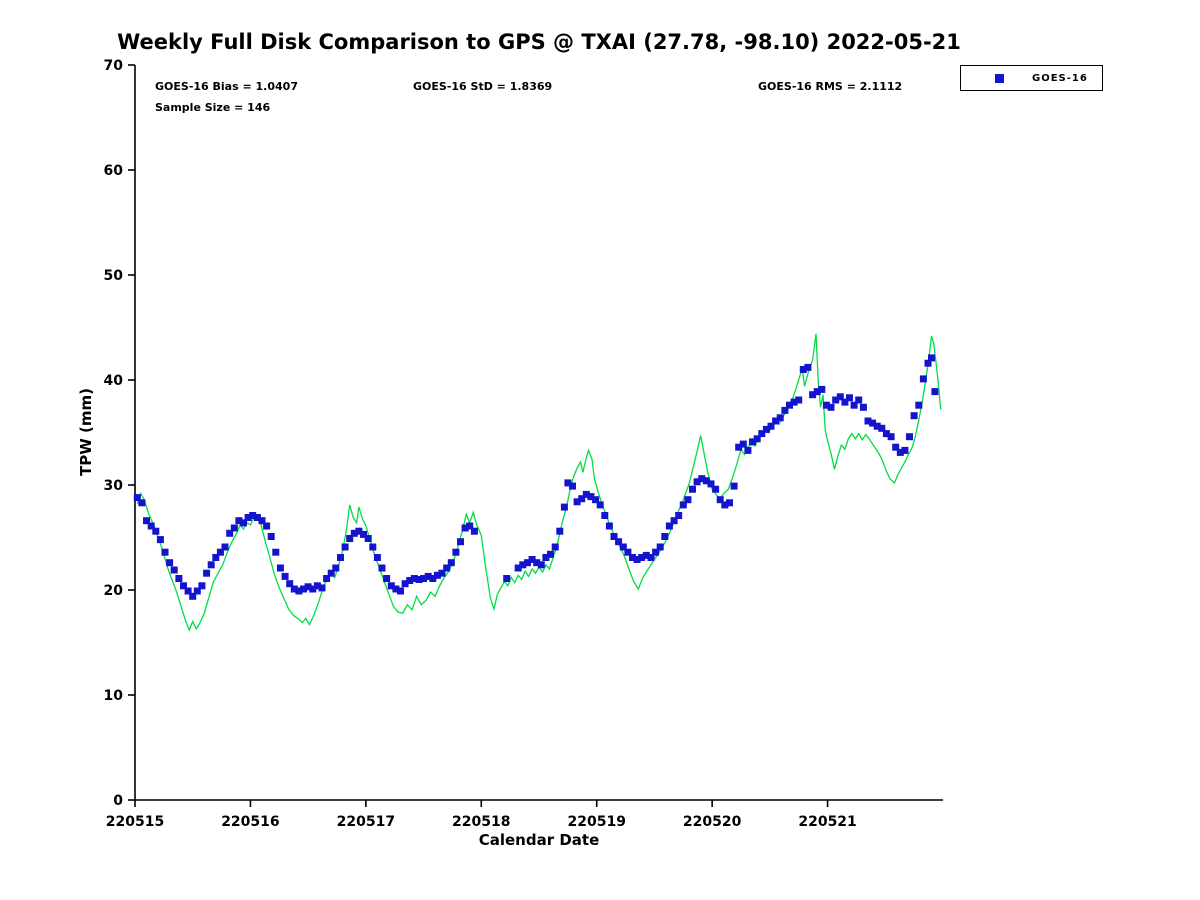 Image resolution: width=1200 pixels, height=900 pixels. Describe the element at coordinates (114, 486) in the screenshot. I see `y-tick-label: 30` at that location.